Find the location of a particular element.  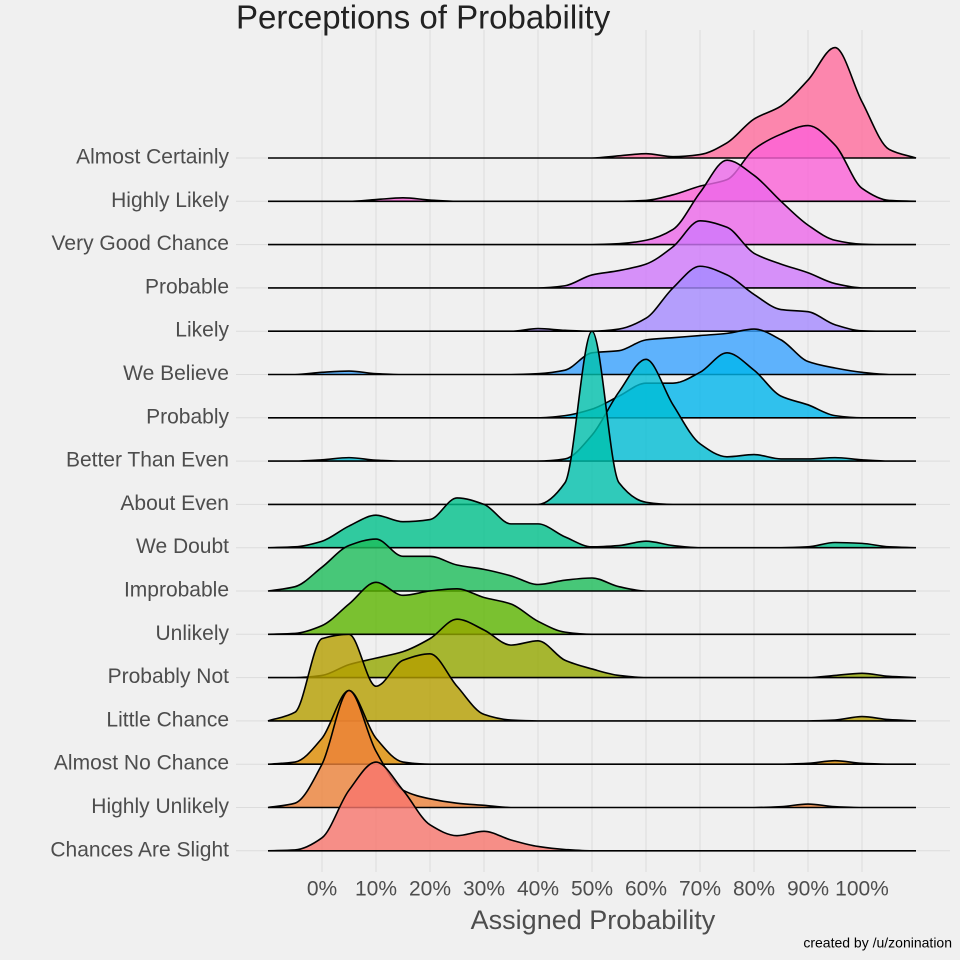

x-tick-label: 10% is located at coordinates (376, 889).